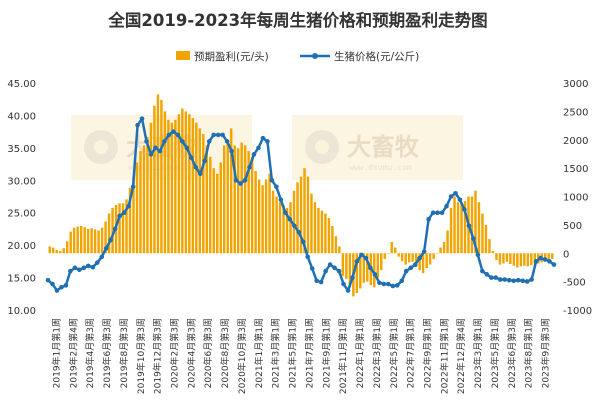 This screenshot has width=597, height=415. What do you see at coordinates (158, 356) in the screenshot?
I see `x-axis-tick-label: 2019年12月第3周` at bounding box center [158, 356].